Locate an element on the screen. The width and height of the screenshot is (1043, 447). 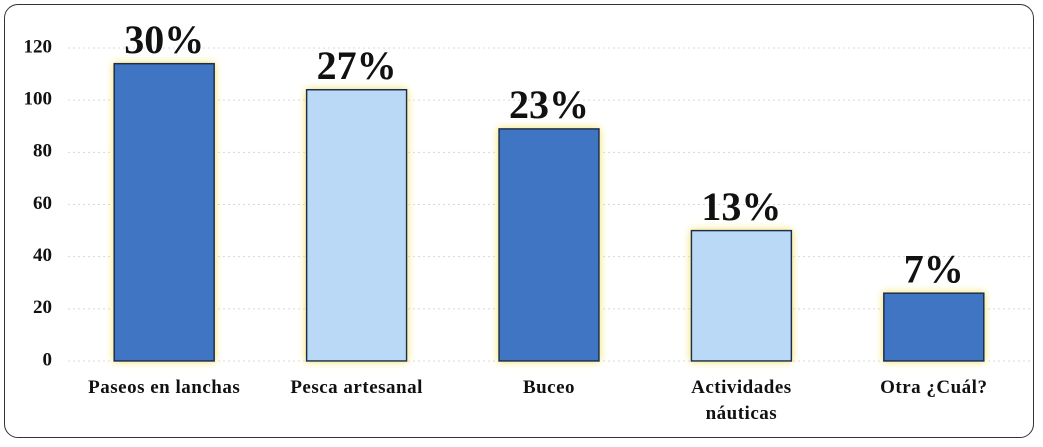
bar-annotation: 30% is located at coordinates (164, 39).